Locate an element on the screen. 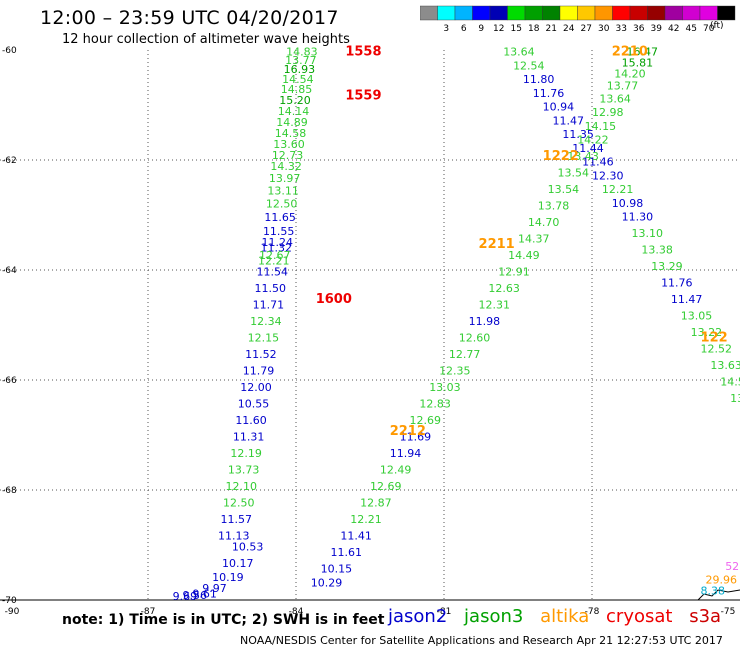  legend-jason3: jason3 is located at coordinates (494, 616).